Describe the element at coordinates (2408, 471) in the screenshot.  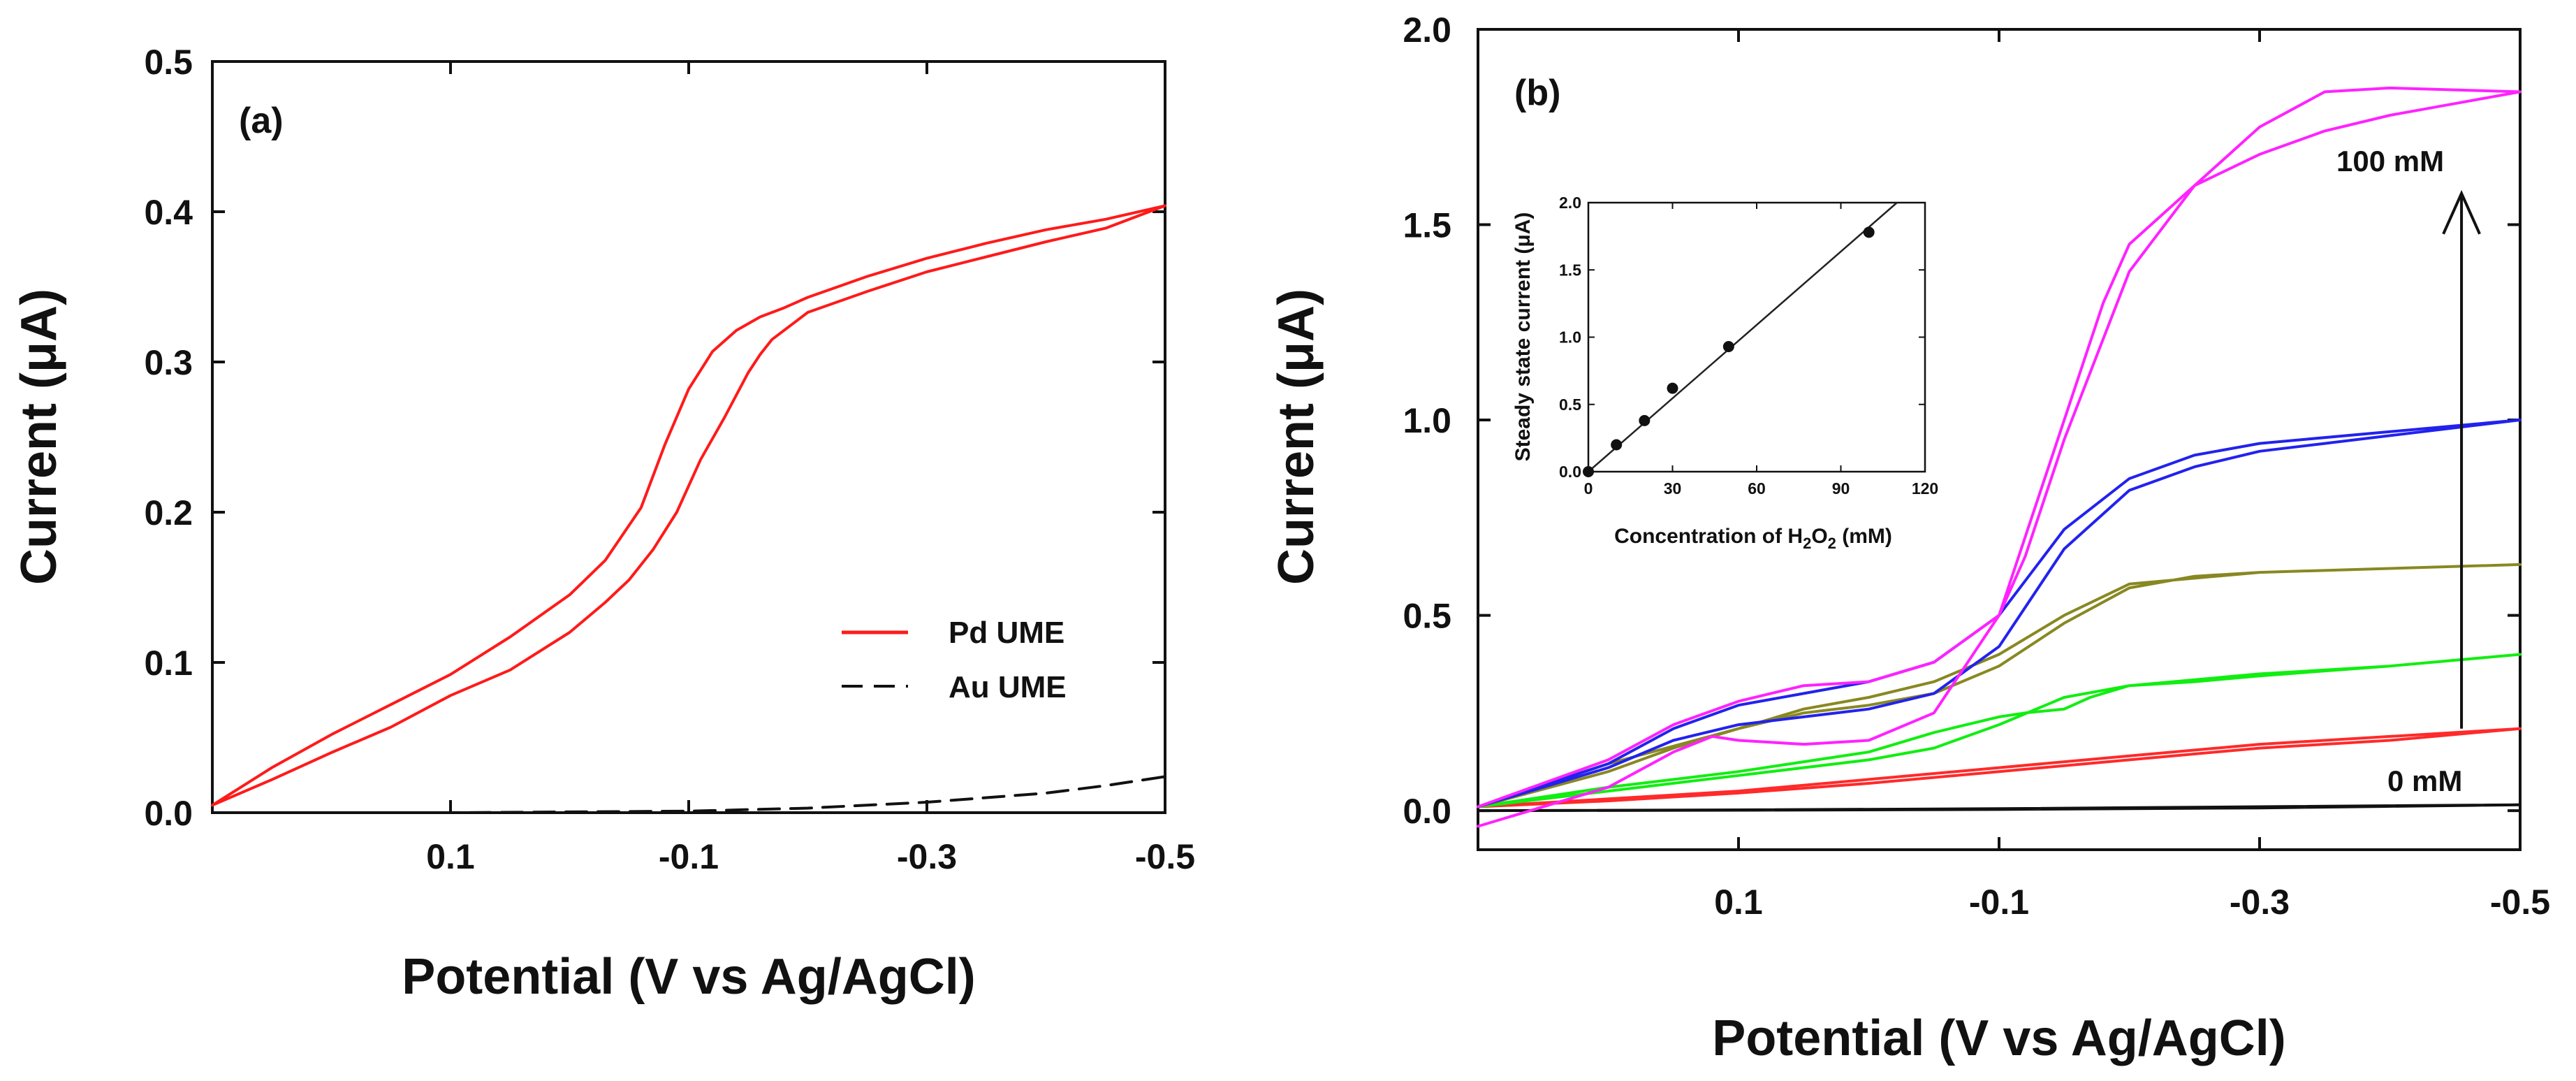
I see `panel-b-annotations: 100 mM 0 mM` at that location.